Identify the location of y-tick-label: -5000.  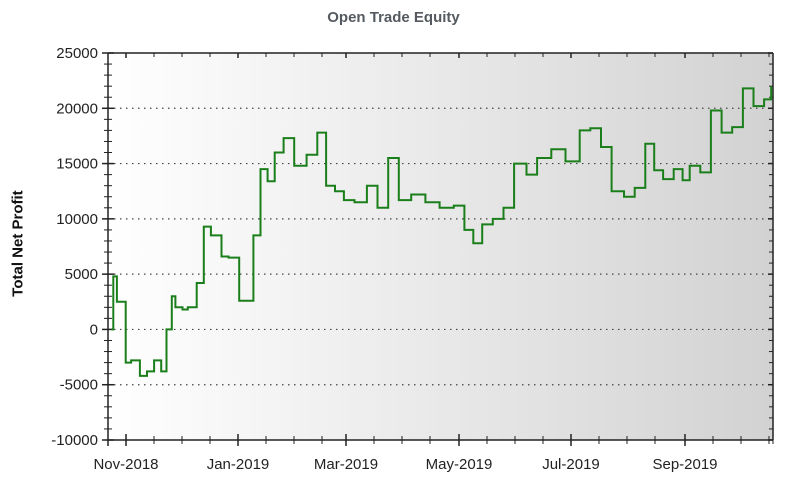
(79, 385).